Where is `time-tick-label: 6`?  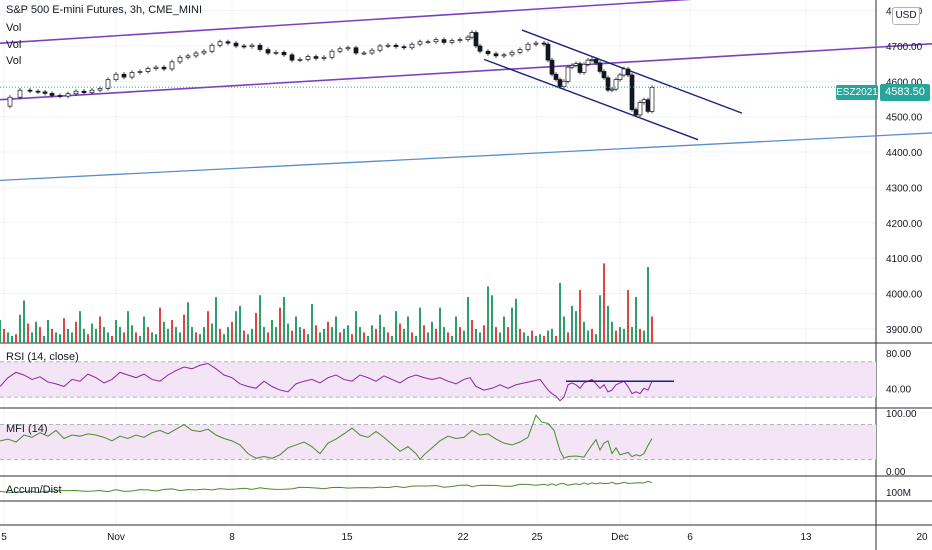 time-tick-label: 6 is located at coordinates (690, 537).